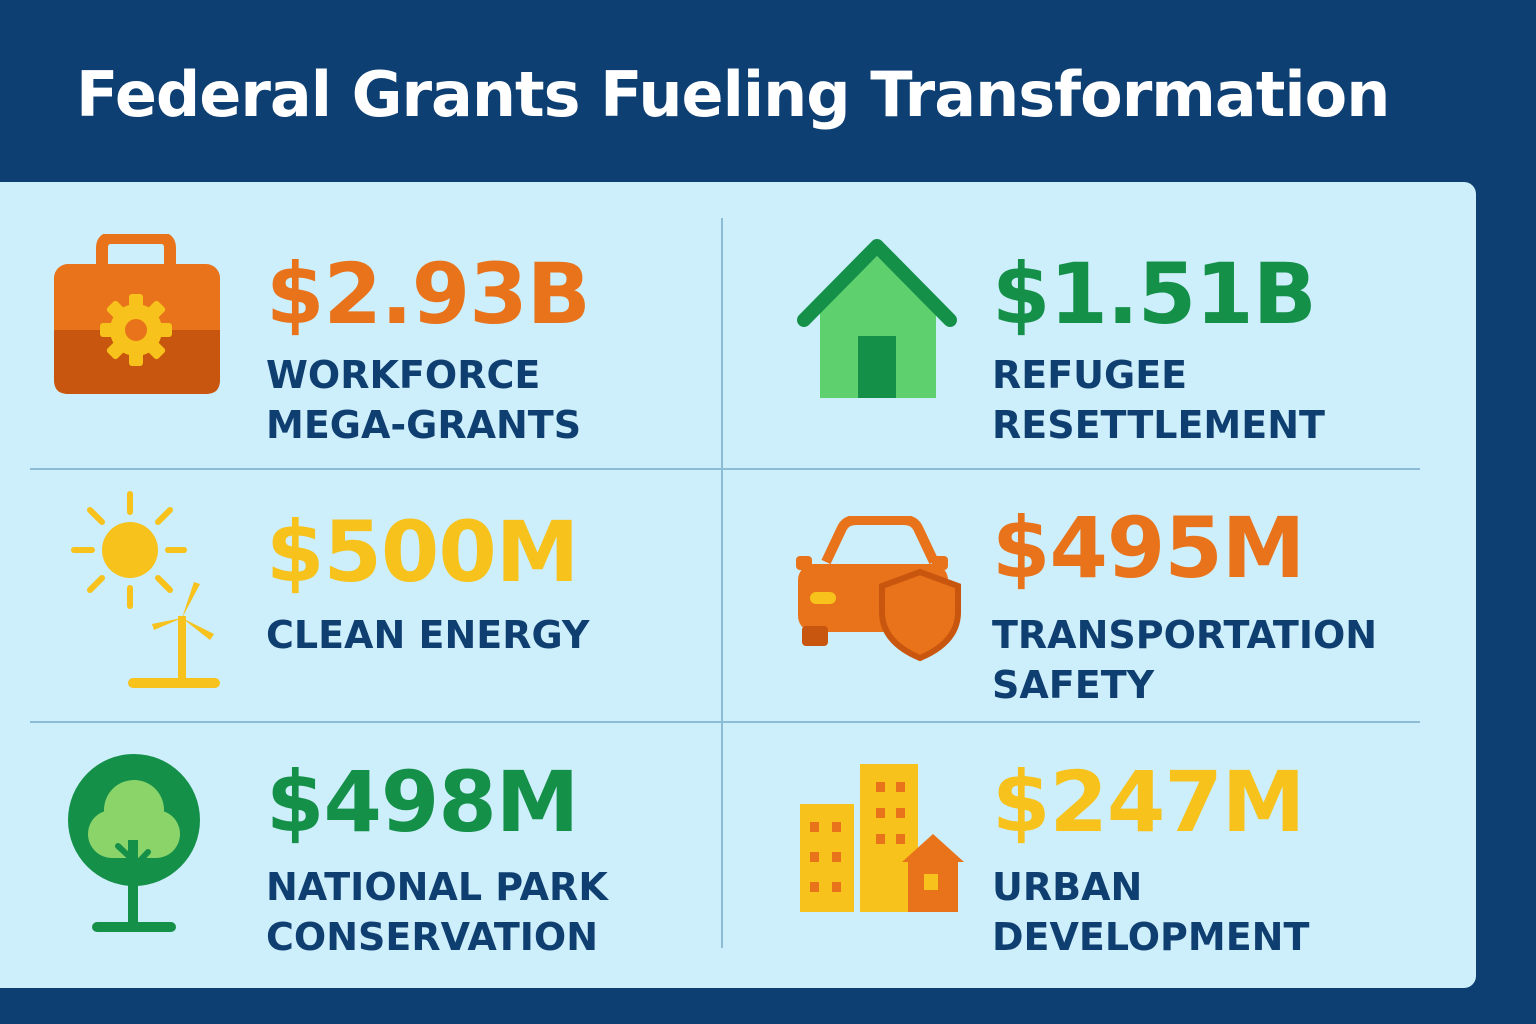 The image size is (1536, 1024). Describe the element at coordinates (1090, 375) in the screenshot. I see `grant-label-line1: REFUGEE` at that location.